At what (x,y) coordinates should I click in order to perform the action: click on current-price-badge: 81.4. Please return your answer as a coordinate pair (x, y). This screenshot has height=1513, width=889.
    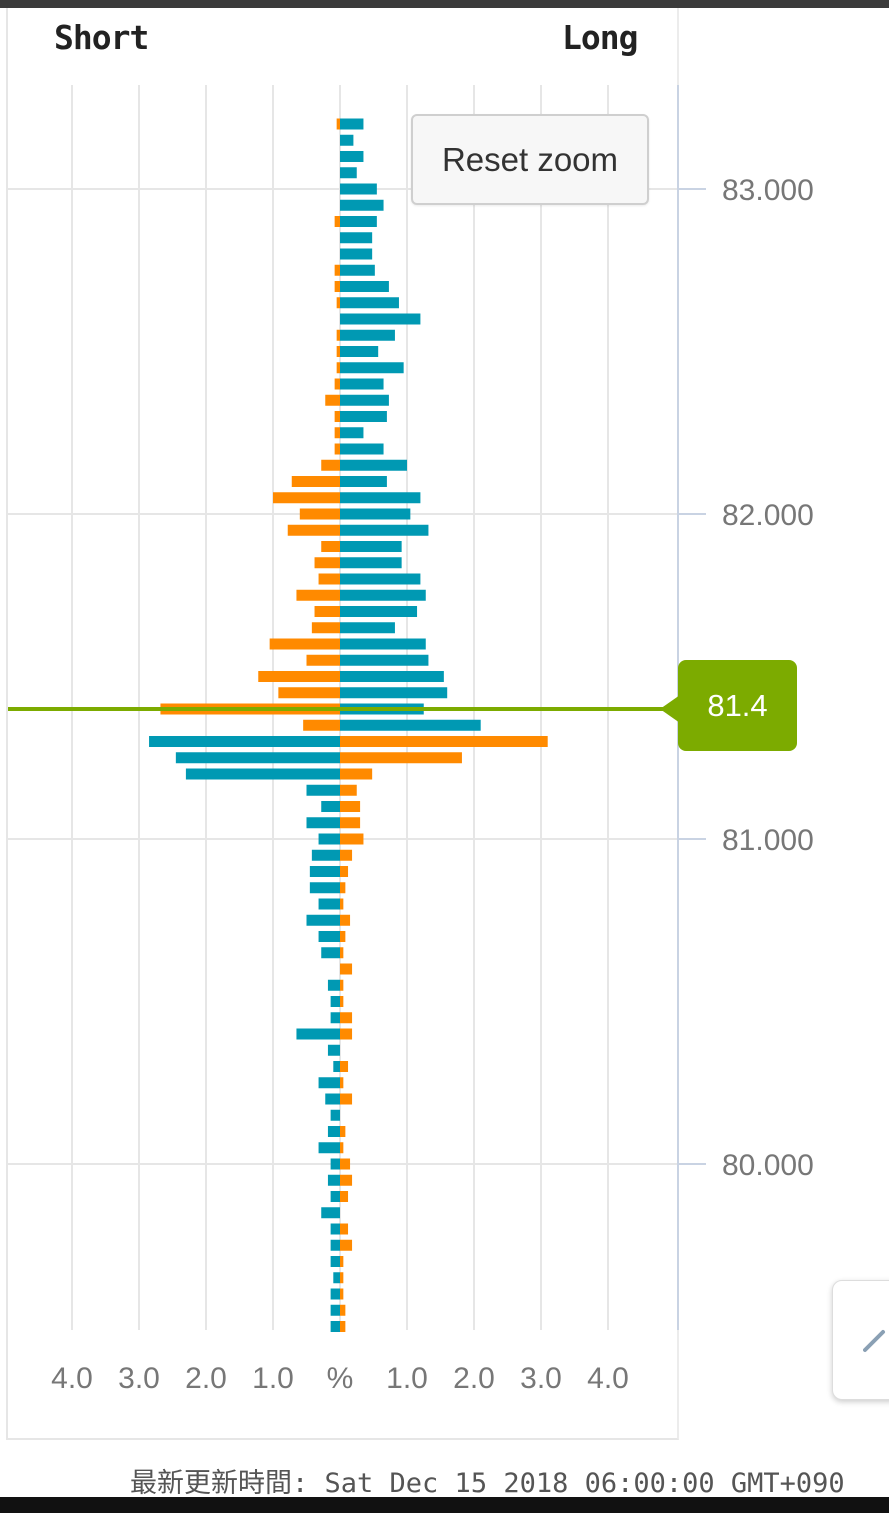
    Looking at the image, I should click on (737, 705).